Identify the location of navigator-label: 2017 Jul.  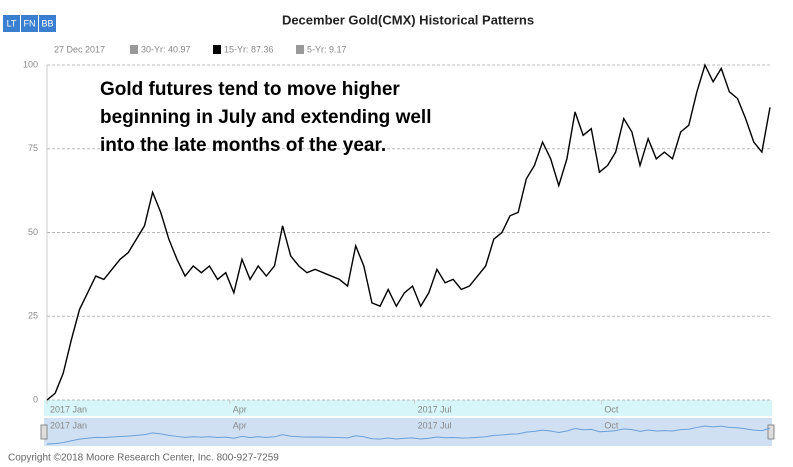
(435, 425).